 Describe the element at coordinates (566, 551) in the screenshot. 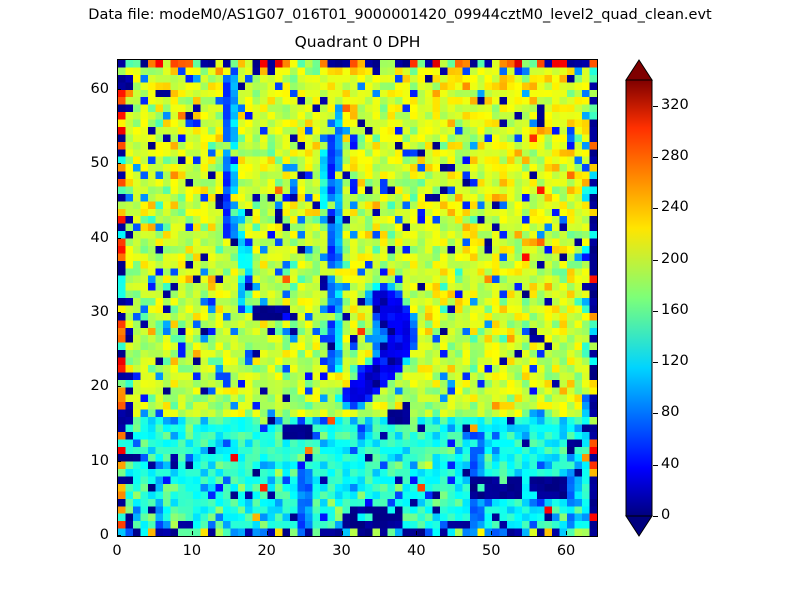

I see `x-tick-label: 60` at that location.